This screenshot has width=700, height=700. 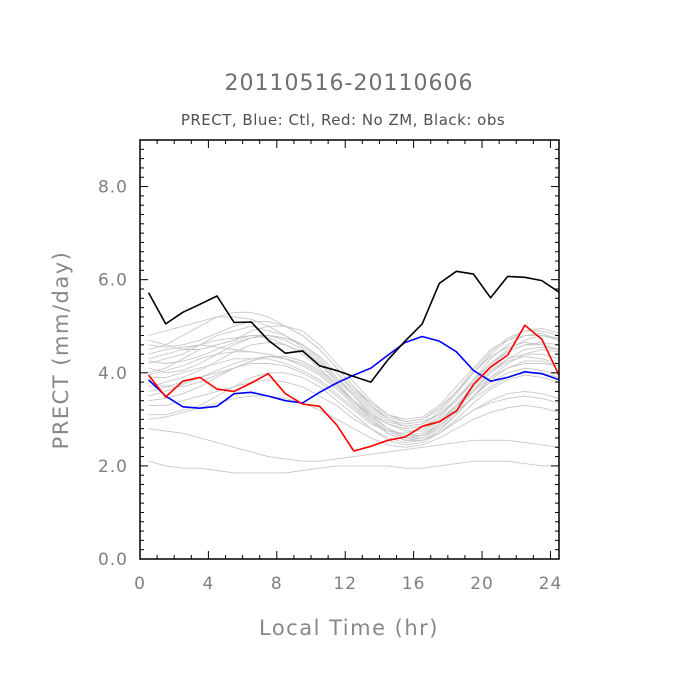 What do you see at coordinates (414, 584) in the screenshot?
I see `x-tick-label: 16` at bounding box center [414, 584].